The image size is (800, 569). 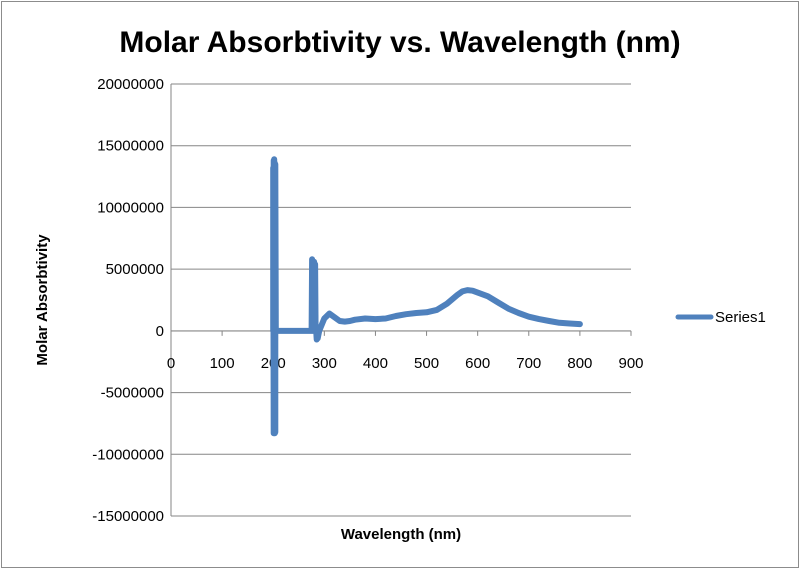 What do you see at coordinates (426, 363) in the screenshot?
I see `x-tick-label-5: 500` at bounding box center [426, 363].